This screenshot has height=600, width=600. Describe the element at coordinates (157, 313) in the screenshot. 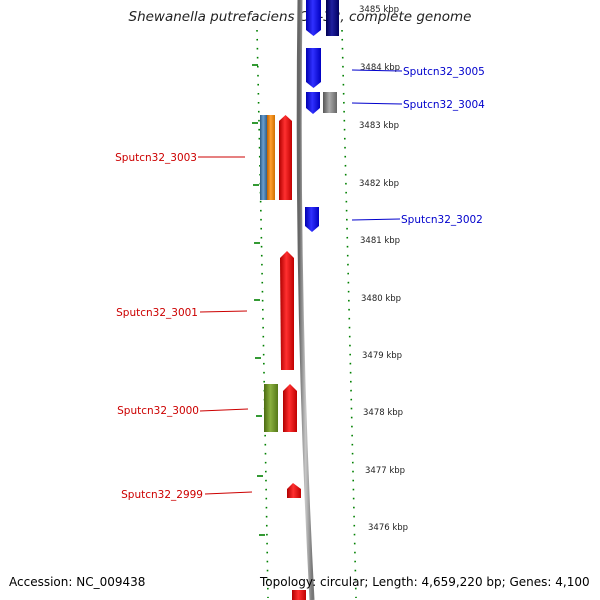

I see `gene-label-sputcn32-3001: Sputcn32_3001` at that location.